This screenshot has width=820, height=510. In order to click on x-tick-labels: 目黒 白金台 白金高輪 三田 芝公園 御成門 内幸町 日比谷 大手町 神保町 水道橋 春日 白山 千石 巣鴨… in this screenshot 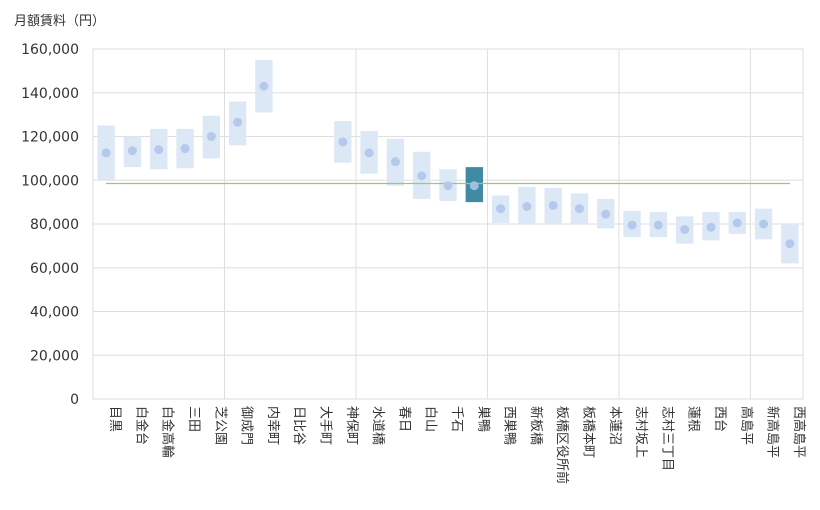, I will do `click(457, 445)`.